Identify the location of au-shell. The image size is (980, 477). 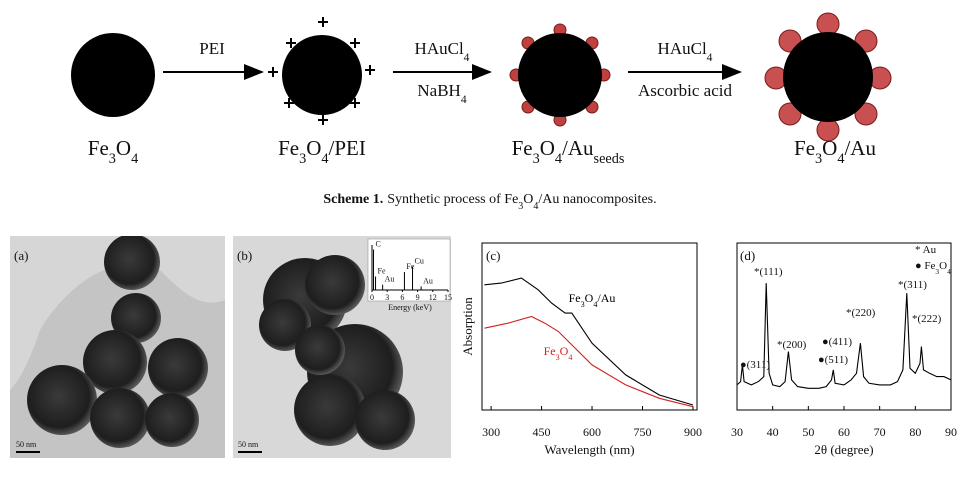
(828, 77).